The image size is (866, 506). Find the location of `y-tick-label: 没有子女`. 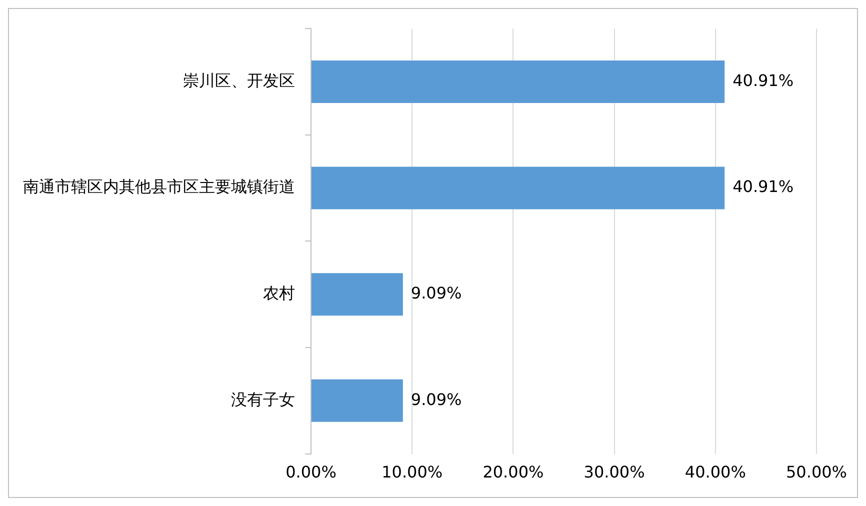

y-tick-label: 没有子女 is located at coordinates (263, 399).